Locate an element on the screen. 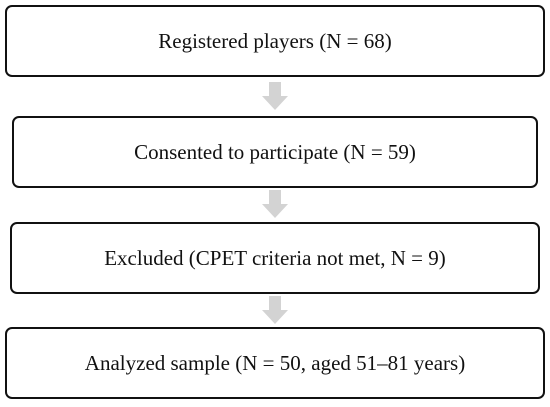  box-label: Registered players (N = 68) is located at coordinates (275, 40).